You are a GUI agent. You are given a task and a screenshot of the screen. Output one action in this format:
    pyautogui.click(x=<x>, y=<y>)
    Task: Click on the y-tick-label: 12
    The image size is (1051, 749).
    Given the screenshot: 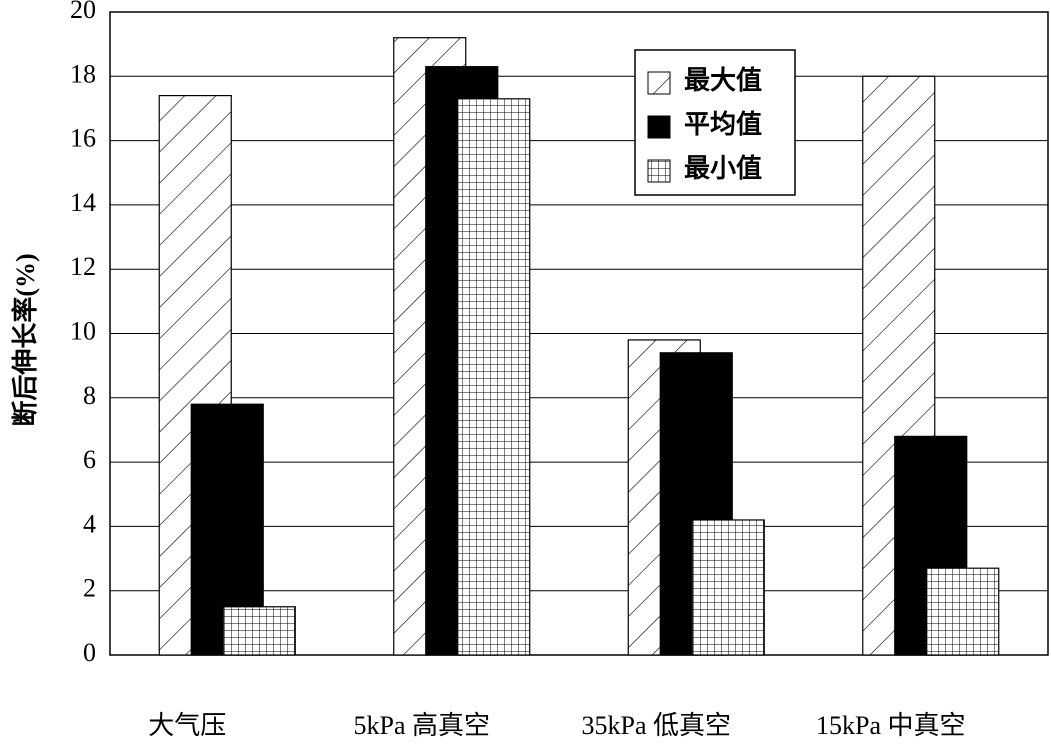 What is the action you would take?
    pyautogui.click(x=83, y=266)
    